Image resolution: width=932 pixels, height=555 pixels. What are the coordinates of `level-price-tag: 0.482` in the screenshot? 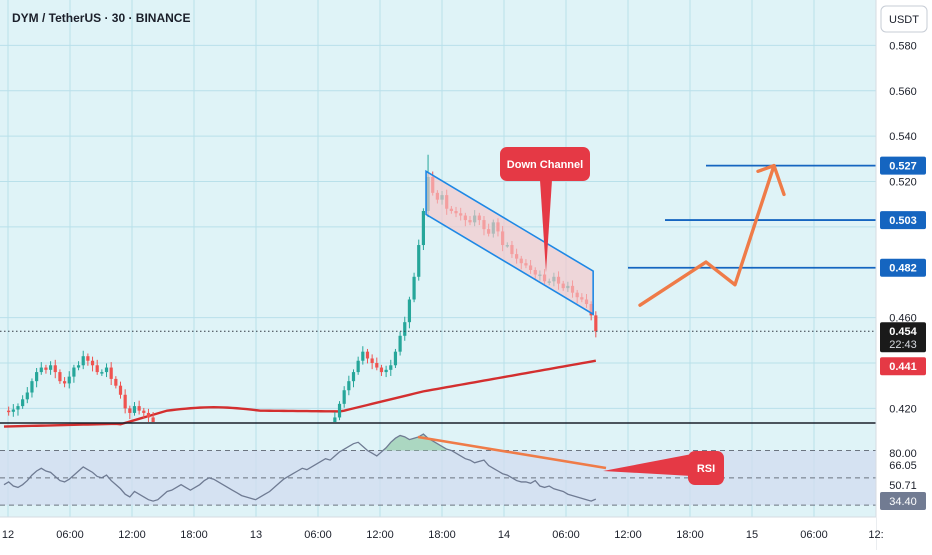 It's located at (903, 267).